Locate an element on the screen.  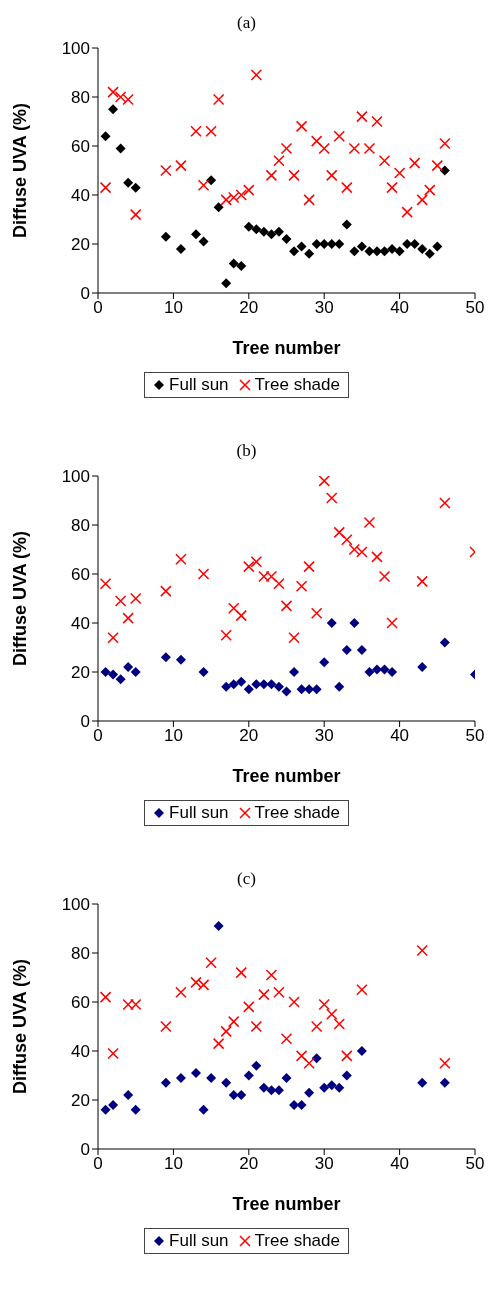
y-tick-label: 100 is located at coordinates (75, 905).